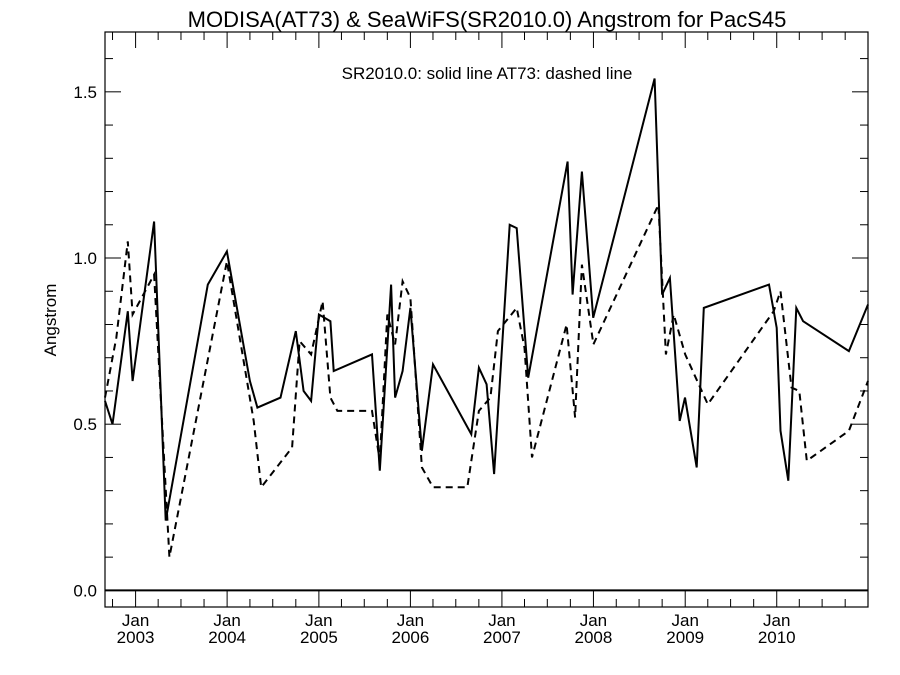 The height and width of the screenshot is (675, 900). I want to click on x-tick-label-year: 2009, so click(685, 637).